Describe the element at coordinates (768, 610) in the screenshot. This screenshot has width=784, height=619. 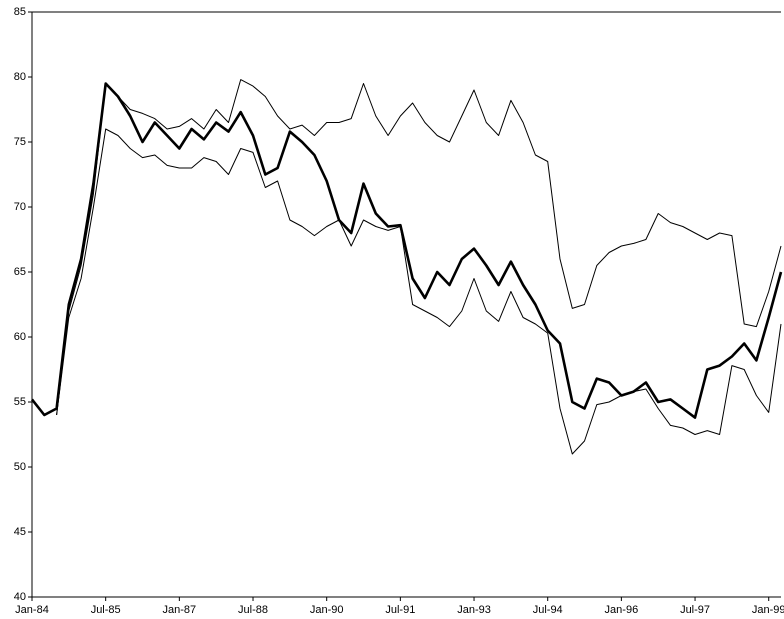
I see `x-tick-label: Jan-99` at that location.